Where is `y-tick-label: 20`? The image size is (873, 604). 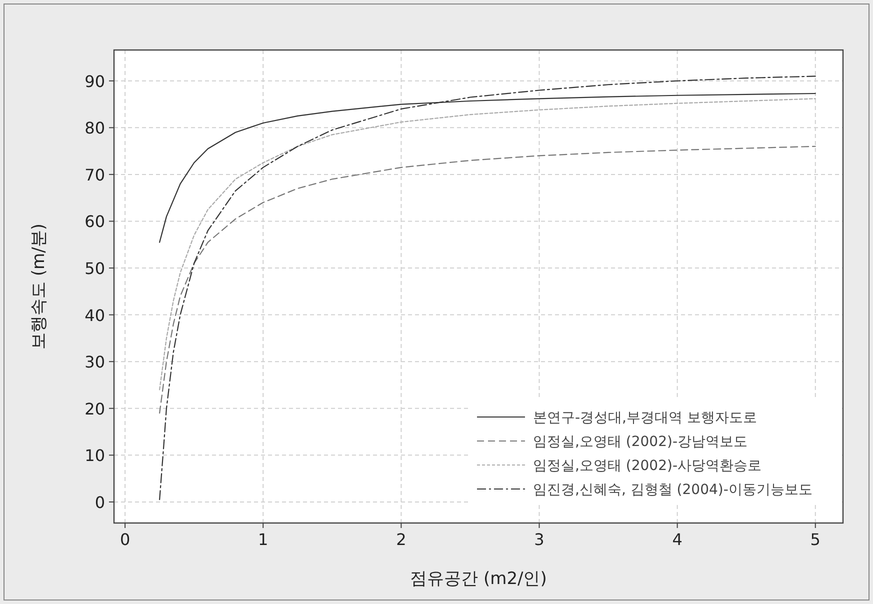
y-tick-label: 20 is located at coordinates (94, 408).